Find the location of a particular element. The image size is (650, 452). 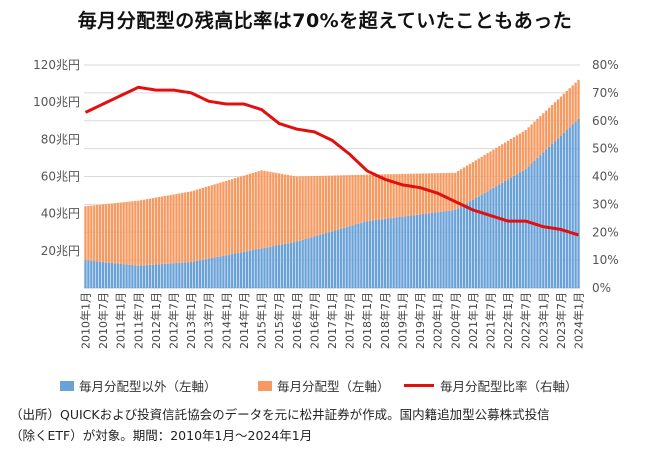

left-axis-tick-label: 80兆円 is located at coordinates (60, 139).